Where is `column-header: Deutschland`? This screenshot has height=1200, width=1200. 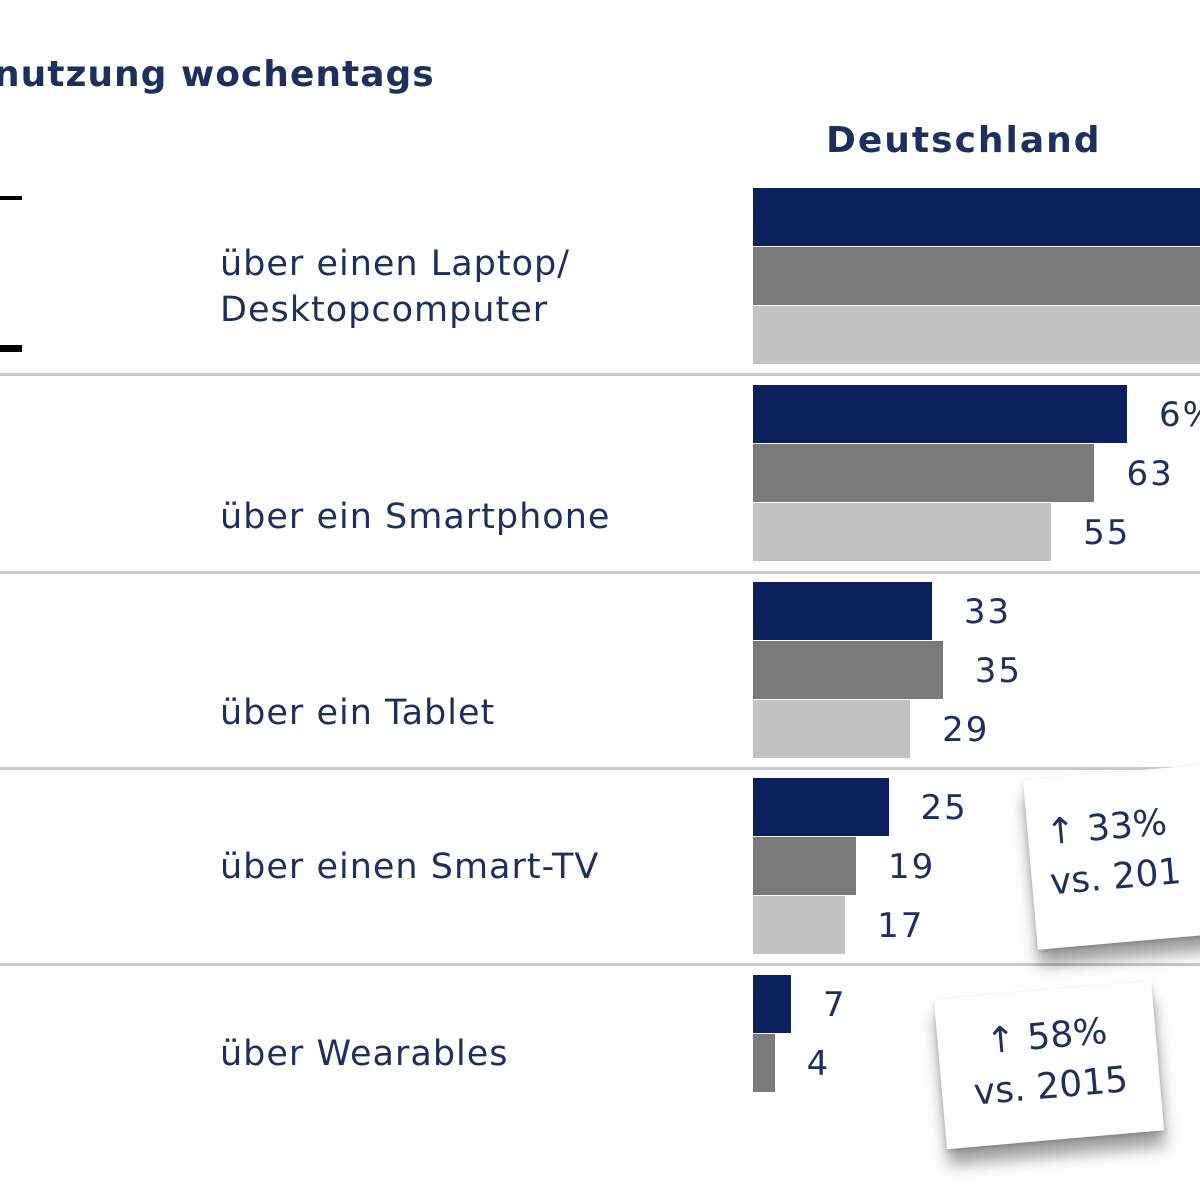 column-header: Deutschland is located at coordinates (964, 140).